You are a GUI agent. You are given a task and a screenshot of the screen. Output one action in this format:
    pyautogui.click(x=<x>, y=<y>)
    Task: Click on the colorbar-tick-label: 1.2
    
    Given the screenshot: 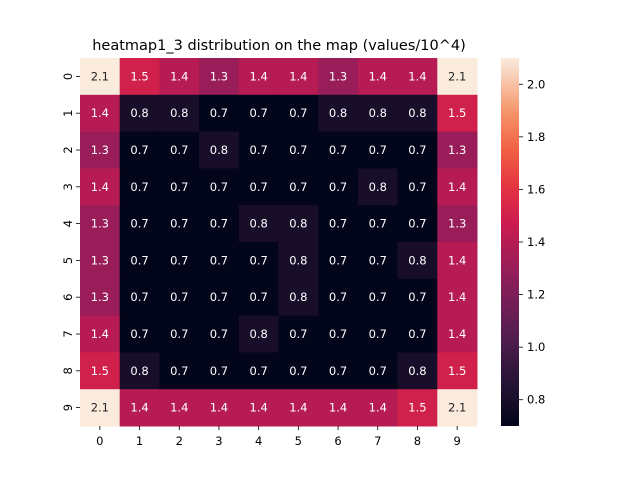 What is the action you would take?
    pyautogui.click(x=536, y=295)
    